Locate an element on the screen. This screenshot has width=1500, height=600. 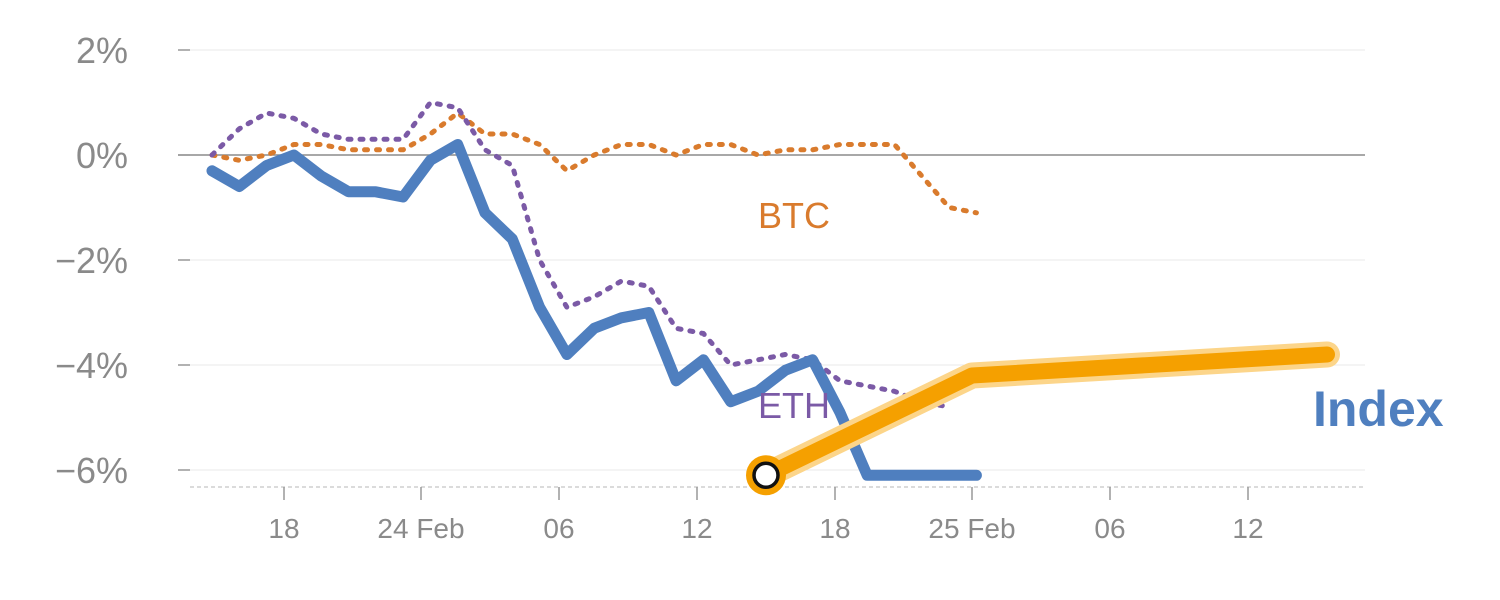
series-label-btc: BTC is located at coordinates (794, 215).